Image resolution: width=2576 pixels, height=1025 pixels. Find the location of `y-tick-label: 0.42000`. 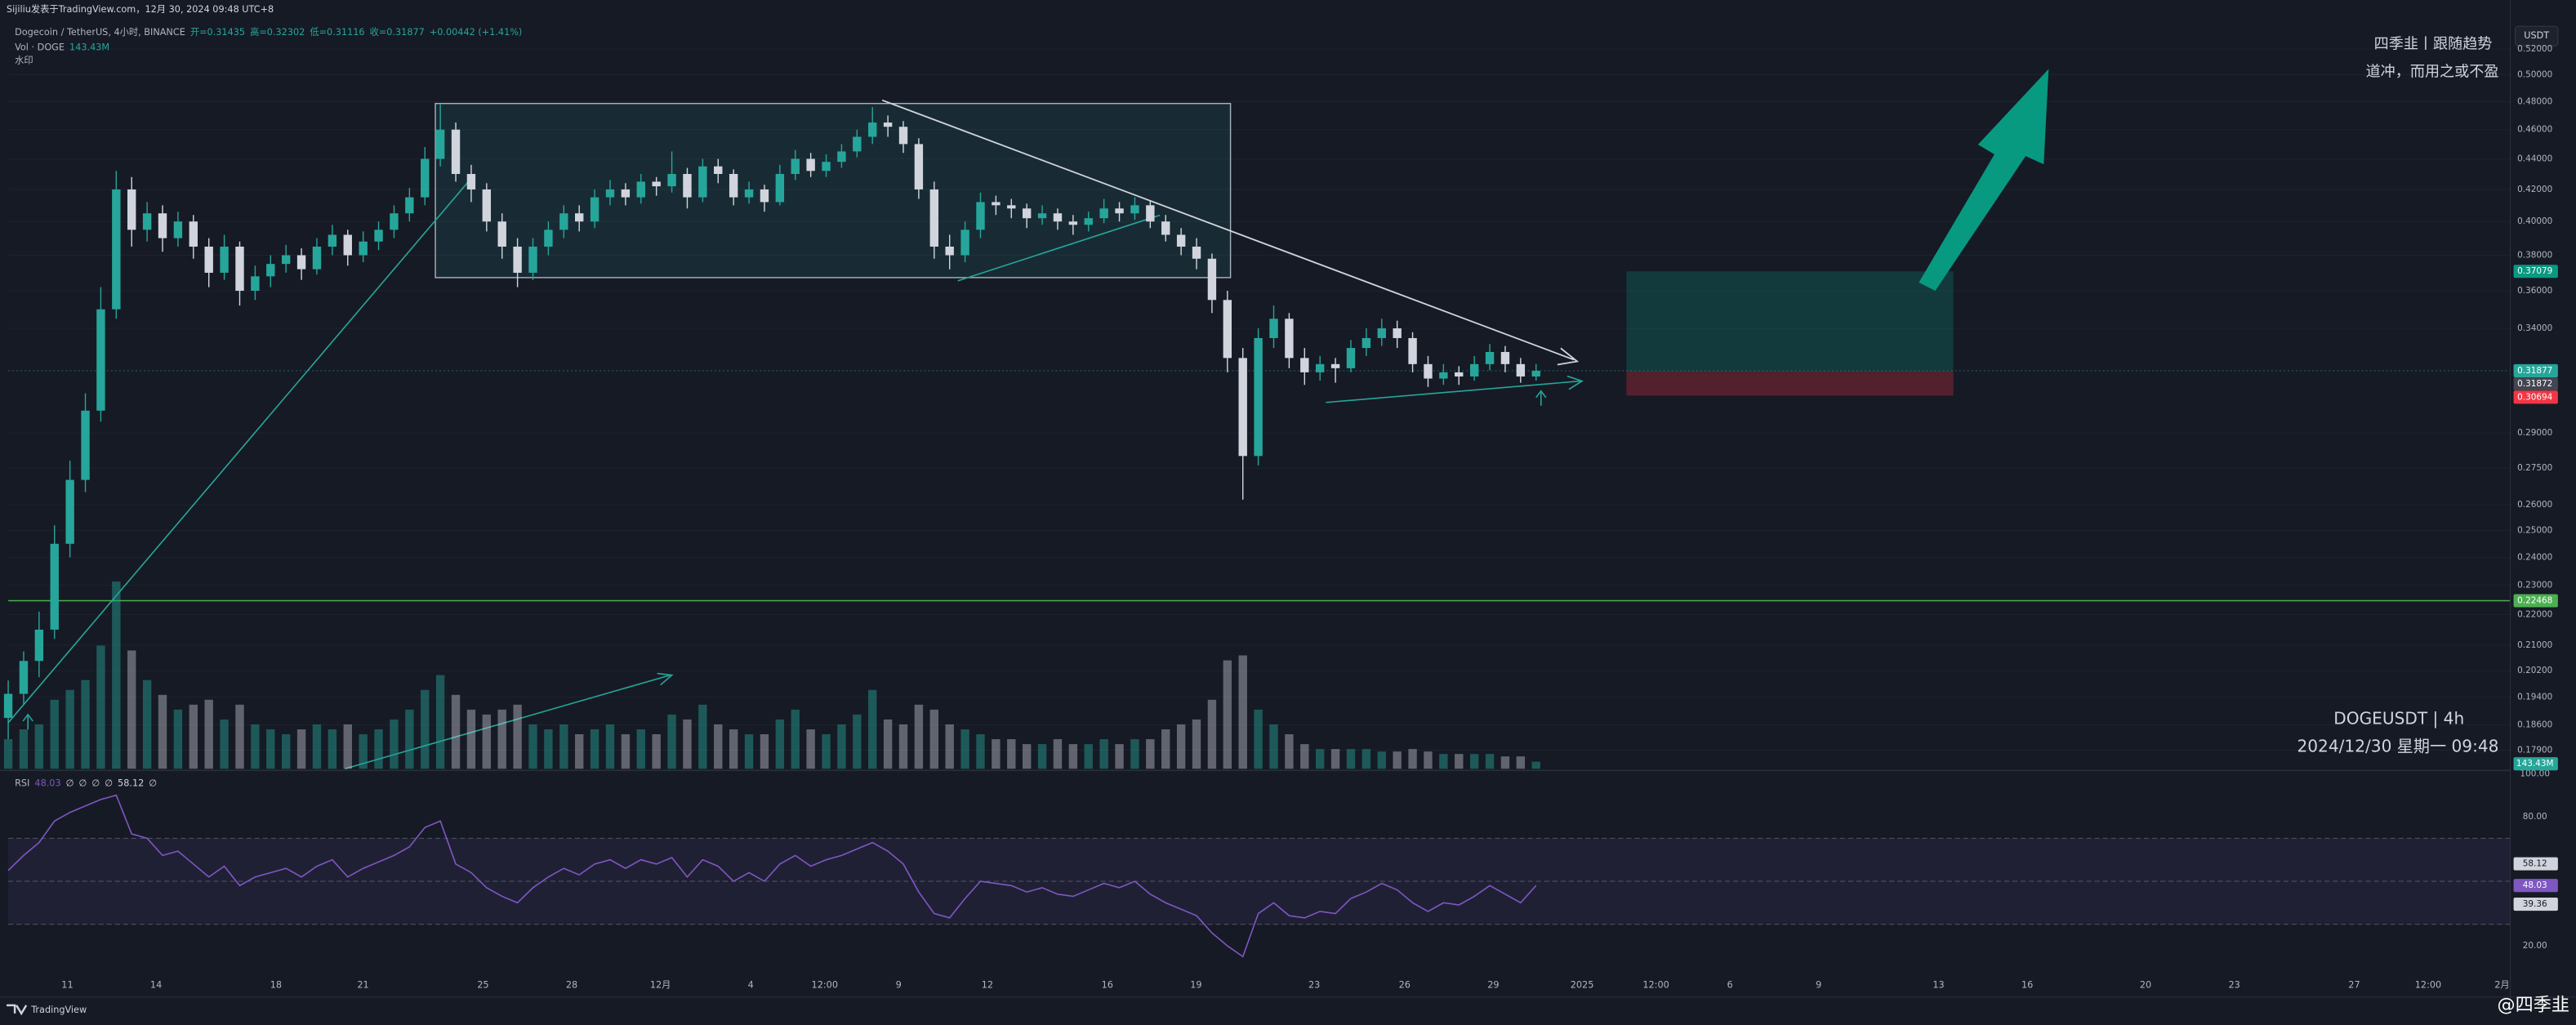

y-tick-label: 0.42000 is located at coordinates (2534, 190).